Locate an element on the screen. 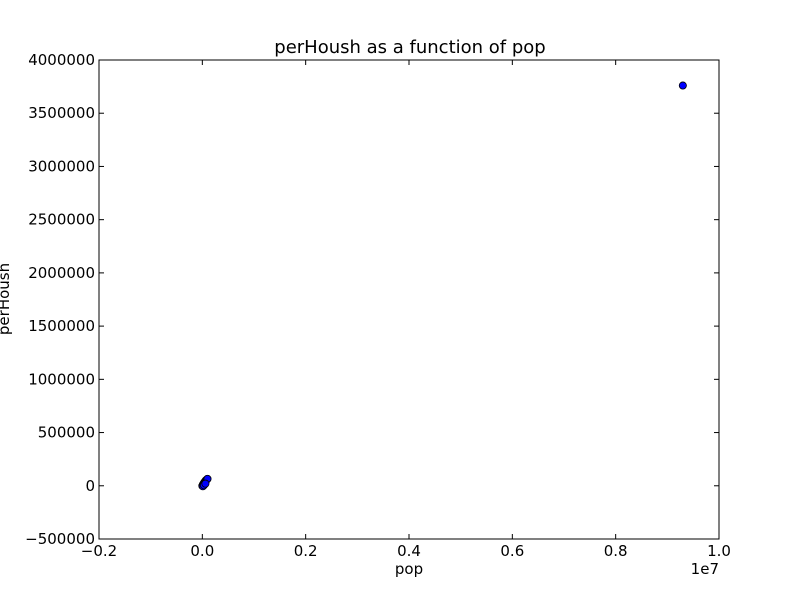  y-tick-label: 2000000 is located at coordinates (61, 273).